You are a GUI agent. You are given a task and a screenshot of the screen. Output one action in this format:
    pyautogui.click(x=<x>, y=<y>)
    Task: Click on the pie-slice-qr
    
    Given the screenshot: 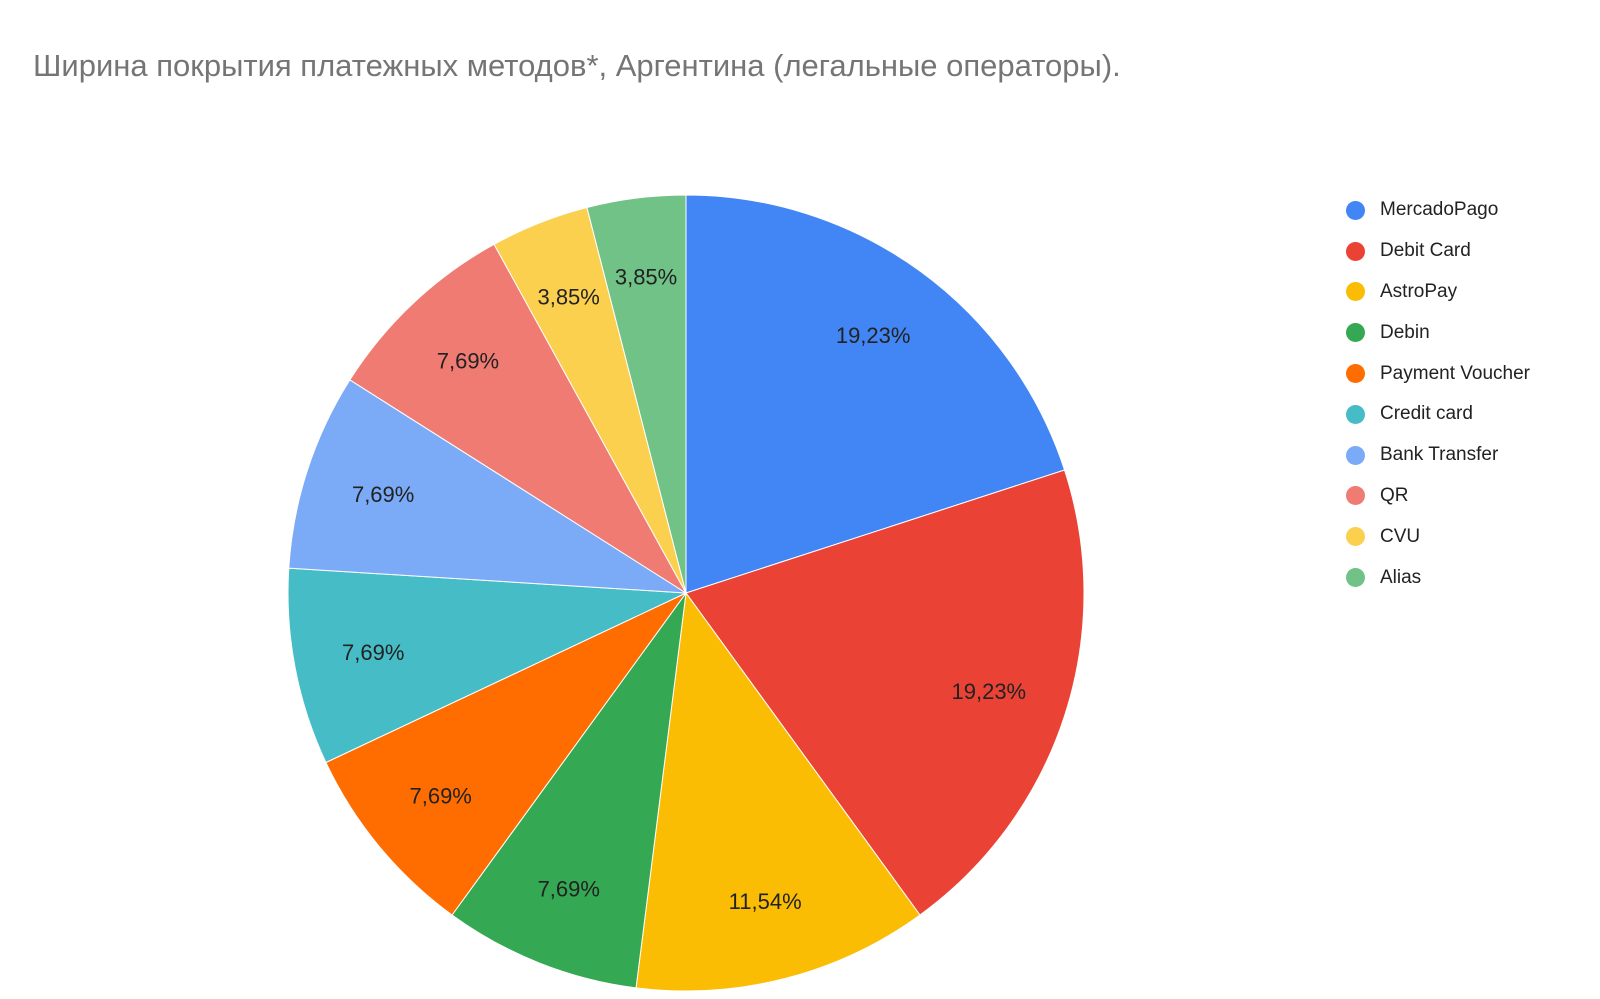 What is the action you would take?
    pyautogui.click(x=518, y=418)
    